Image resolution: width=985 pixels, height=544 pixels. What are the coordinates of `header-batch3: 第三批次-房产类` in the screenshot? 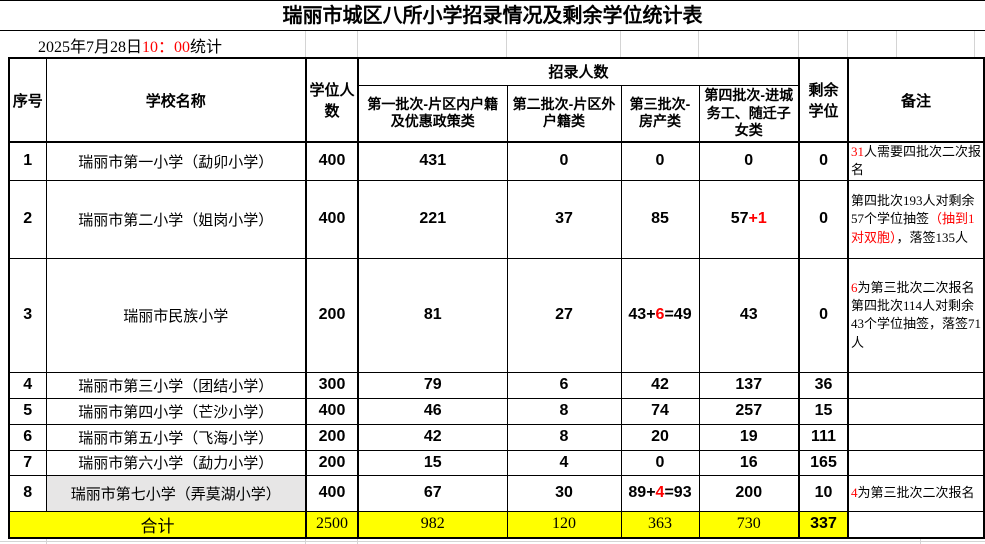 It's located at (660, 113).